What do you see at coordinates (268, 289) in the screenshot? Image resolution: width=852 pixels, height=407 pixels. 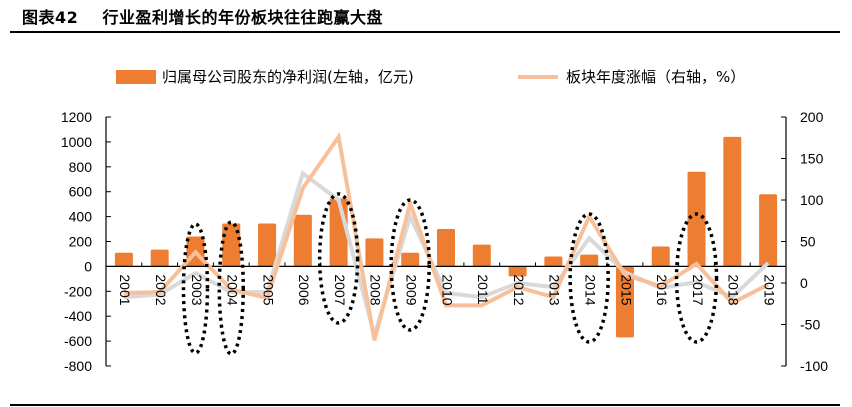 I see `category-label: 2005` at bounding box center [268, 289].